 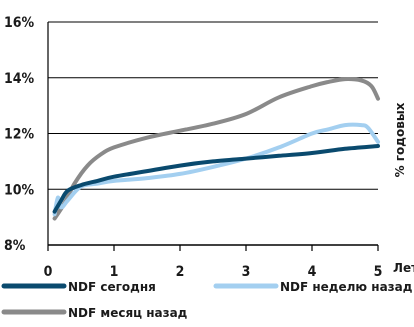 I want to click on x-axis-ticks: 0 1 2 3 4 5, so click(x=213, y=262).